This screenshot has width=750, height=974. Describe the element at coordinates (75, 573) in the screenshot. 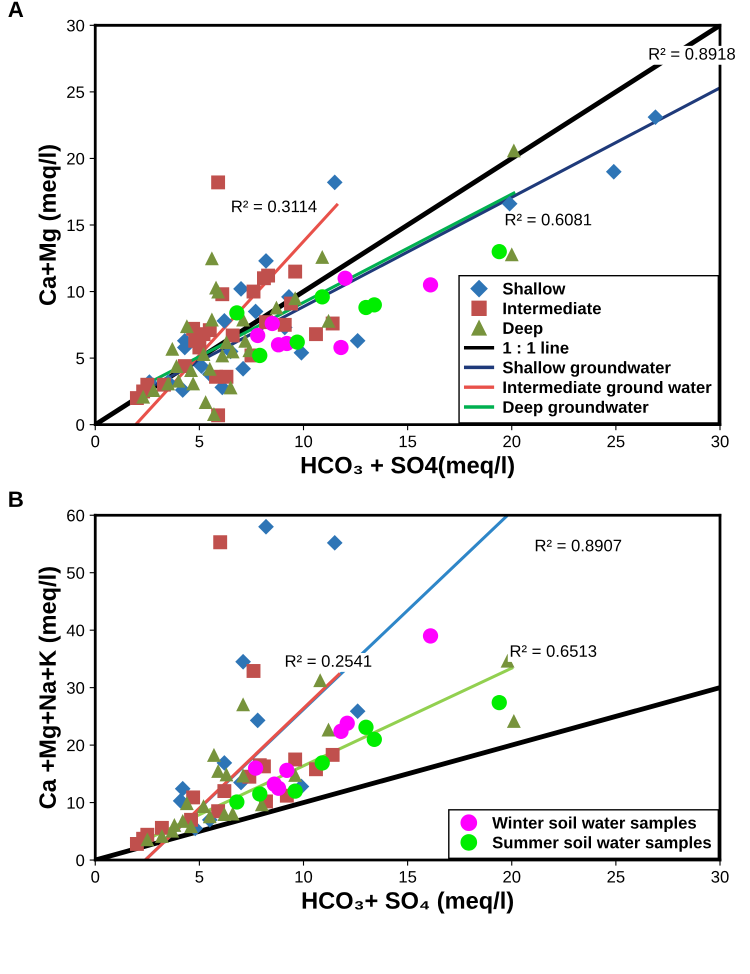

I see `y-tick-label: 50` at that location.